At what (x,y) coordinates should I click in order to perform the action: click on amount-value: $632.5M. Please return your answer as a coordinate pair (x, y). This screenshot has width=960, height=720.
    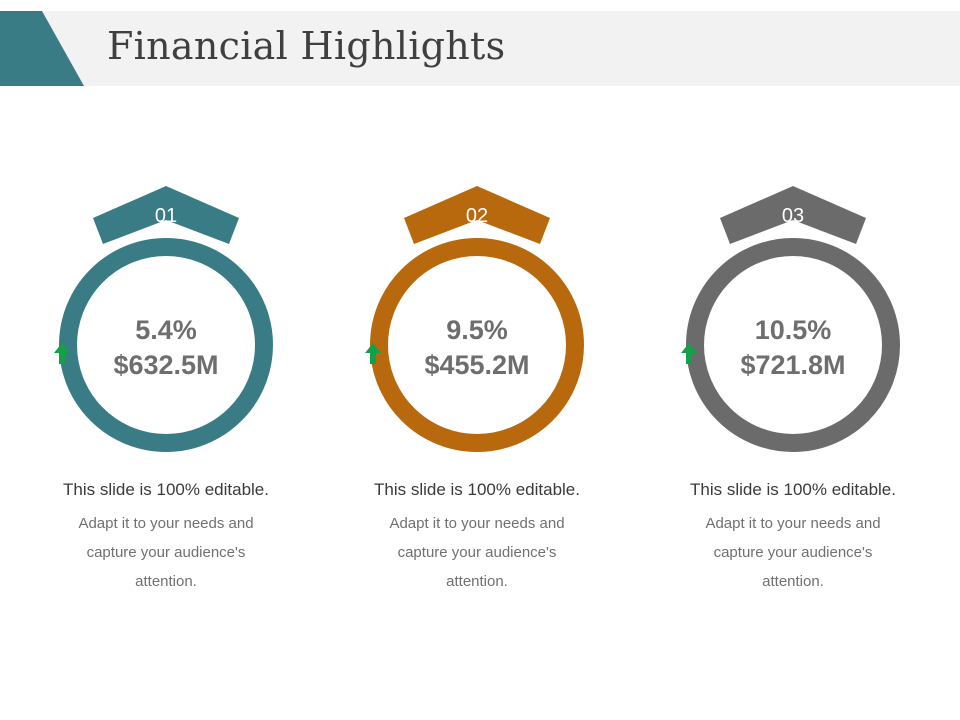
    Looking at the image, I should click on (166, 365).